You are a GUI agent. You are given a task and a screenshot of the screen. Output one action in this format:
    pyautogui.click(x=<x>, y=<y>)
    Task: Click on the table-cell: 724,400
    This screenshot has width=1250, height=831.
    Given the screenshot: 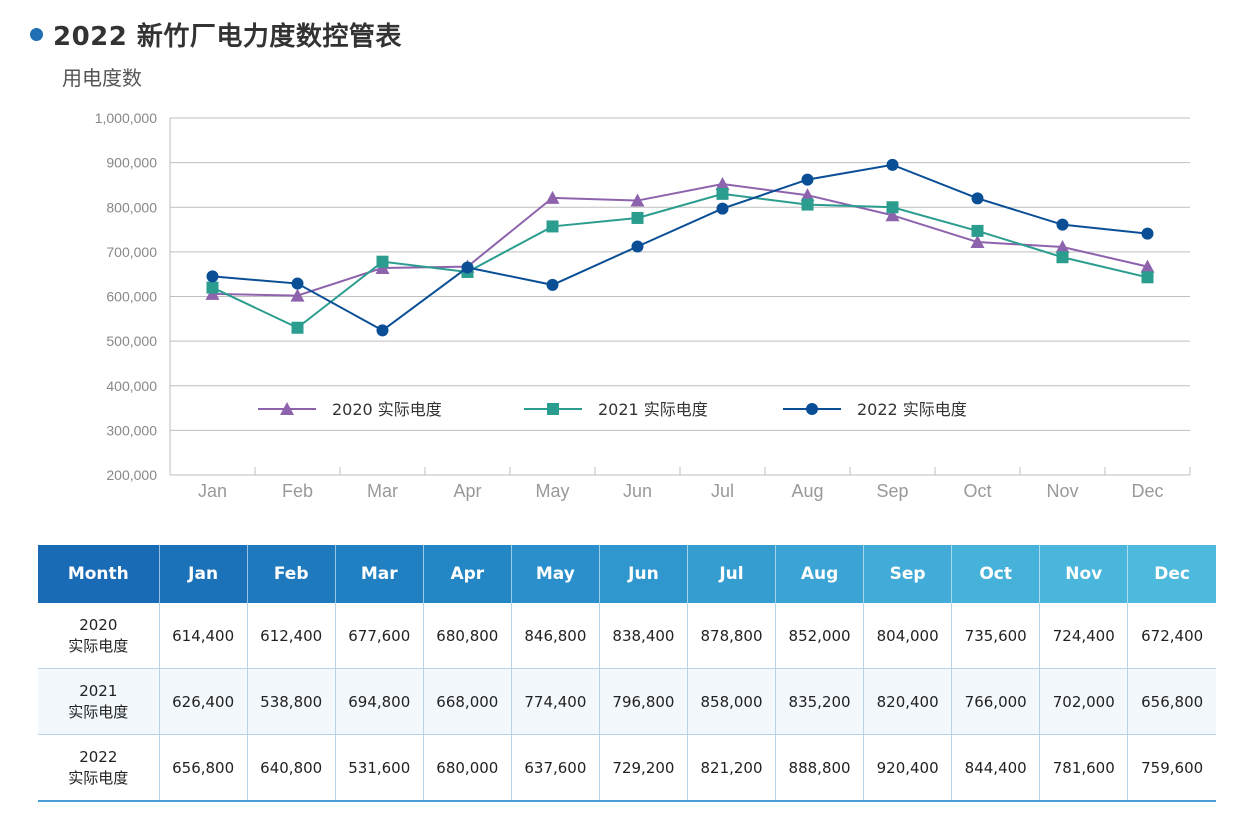 What is the action you would take?
    pyautogui.click(x=1084, y=636)
    